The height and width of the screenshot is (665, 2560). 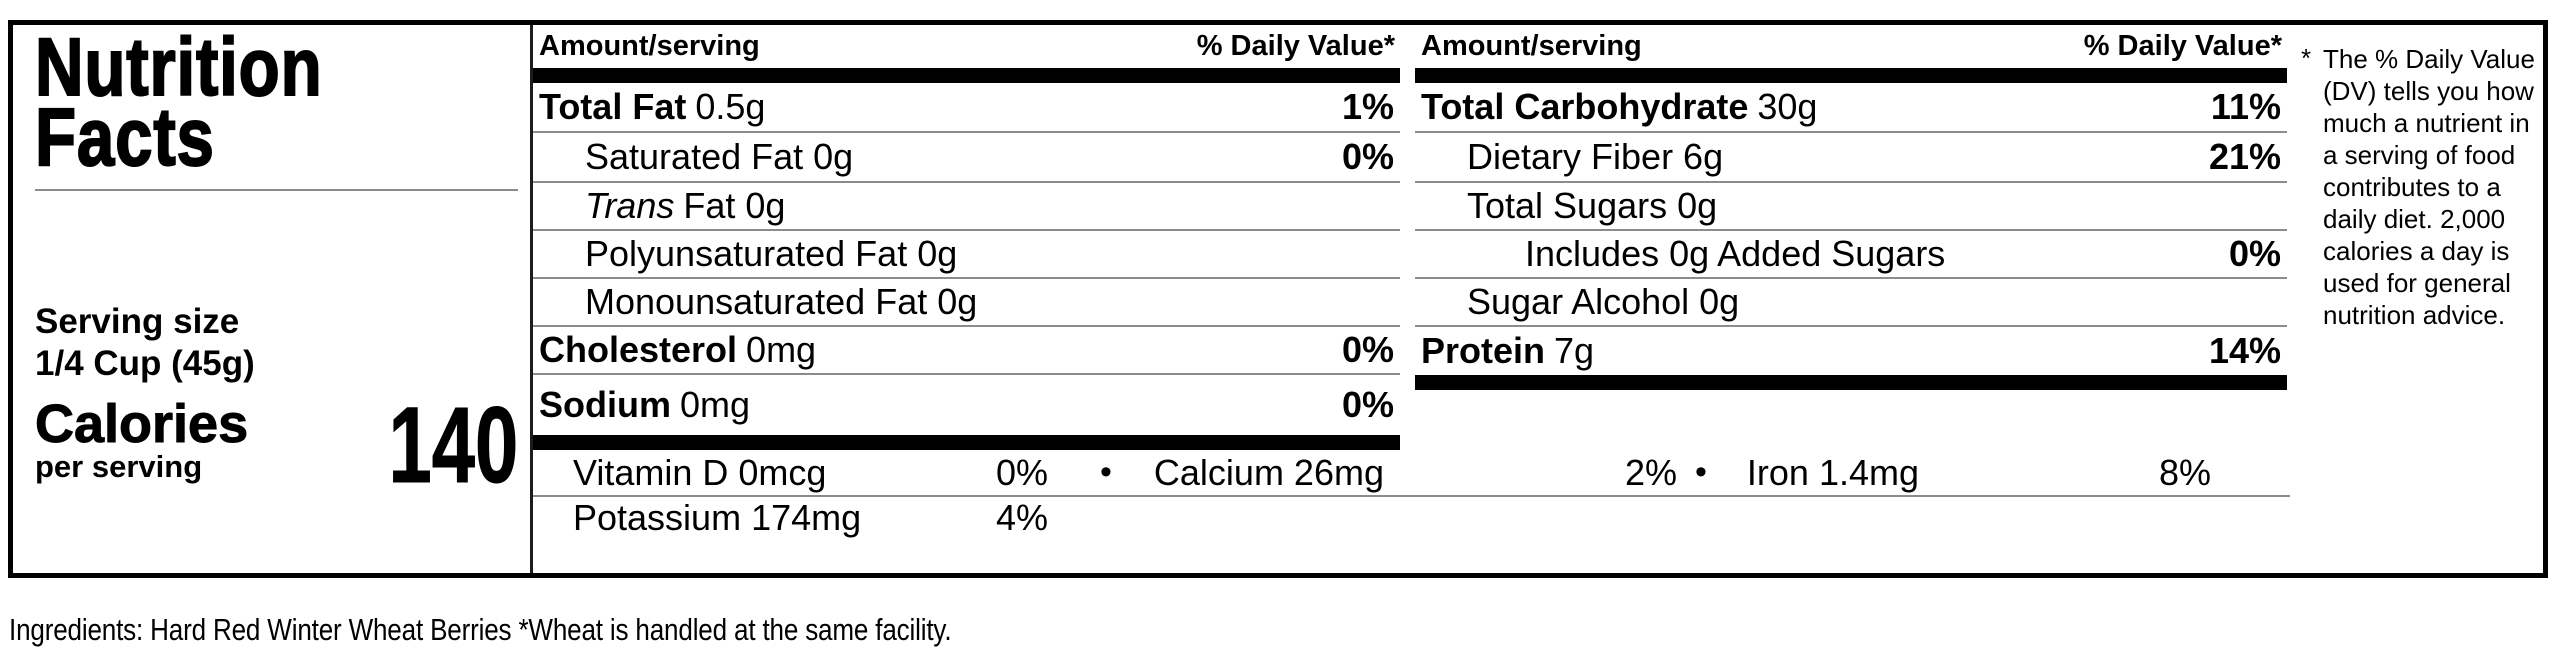 What do you see at coordinates (966, 405) in the screenshot?
I see `nutrient-row-sodium: Sodium 0mg 0%` at bounding box center [966, 405].